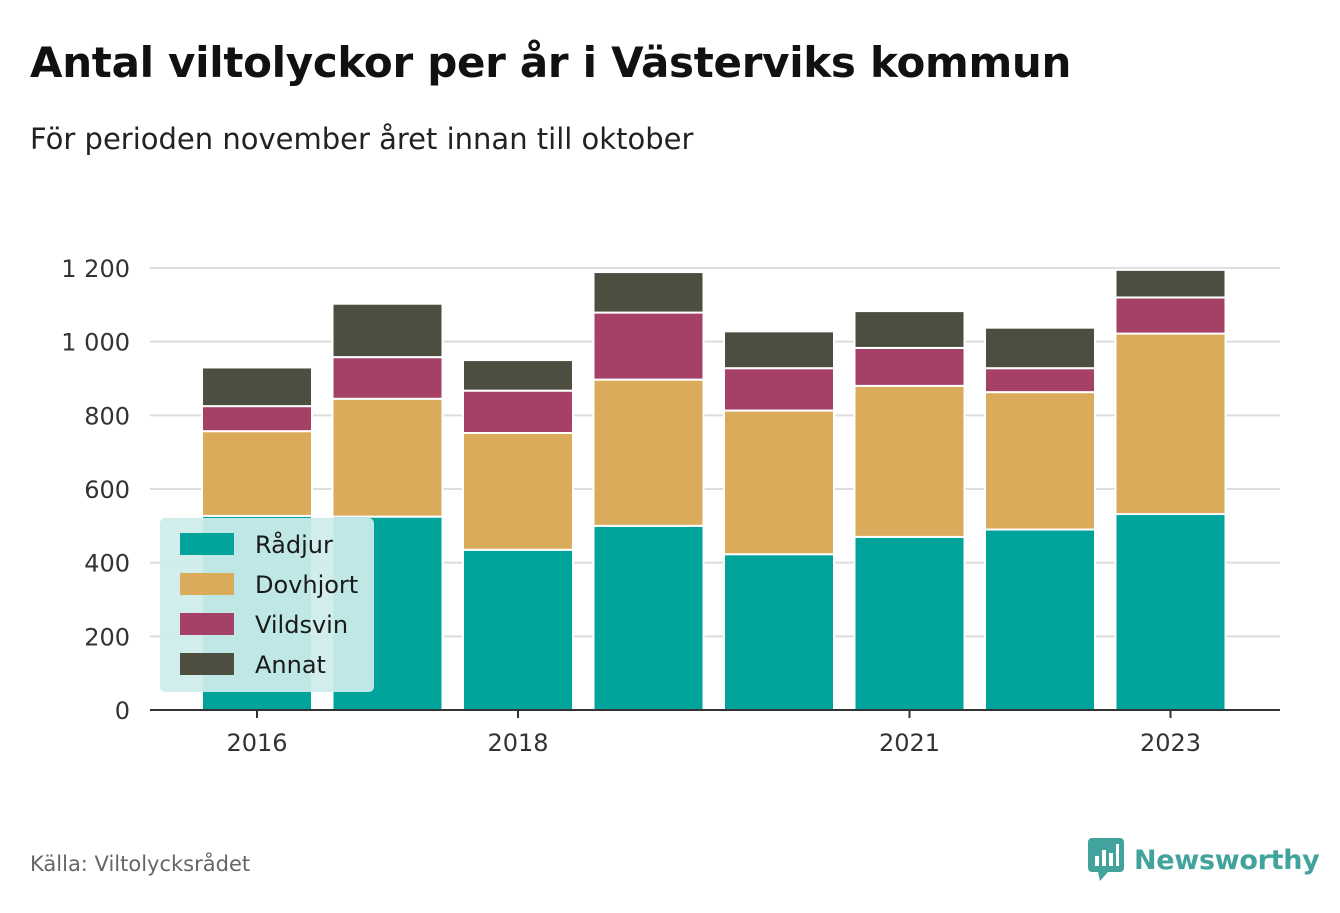  I want to click on bar-segment-dovhjort-2018, so click(518, 491).